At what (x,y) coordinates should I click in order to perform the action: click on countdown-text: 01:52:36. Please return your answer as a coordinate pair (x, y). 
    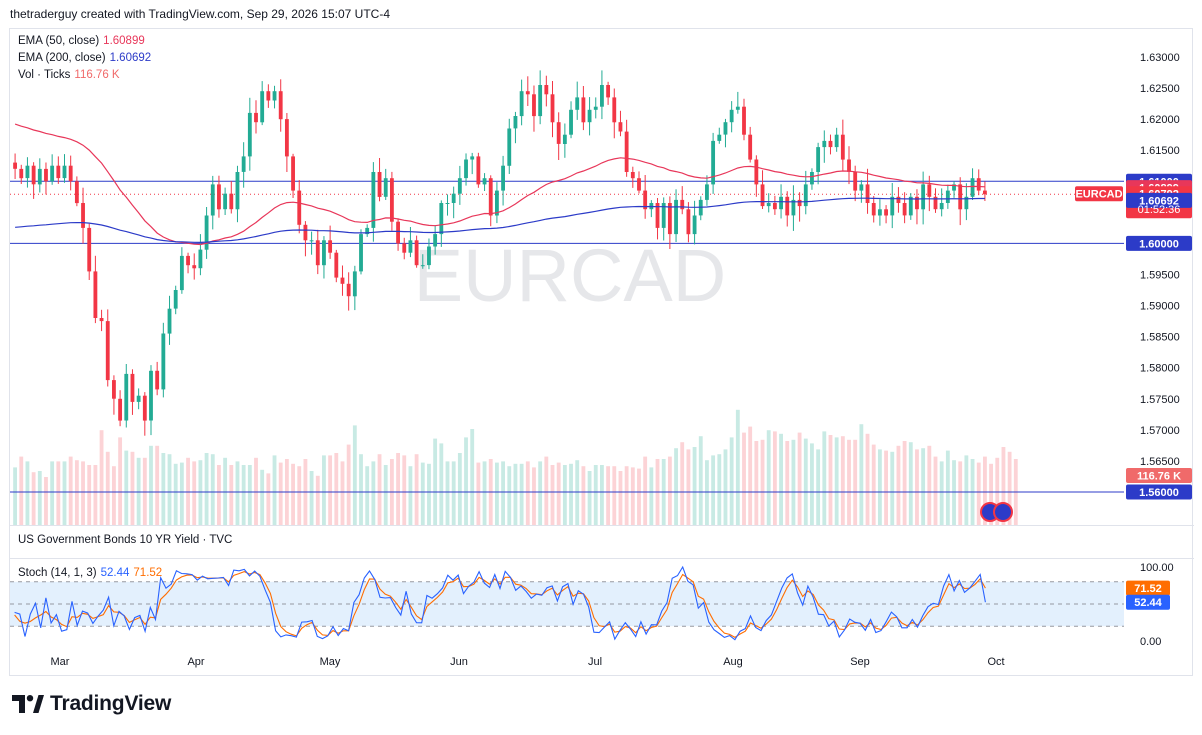
    Looking at the image, I should click on (1159, 210).